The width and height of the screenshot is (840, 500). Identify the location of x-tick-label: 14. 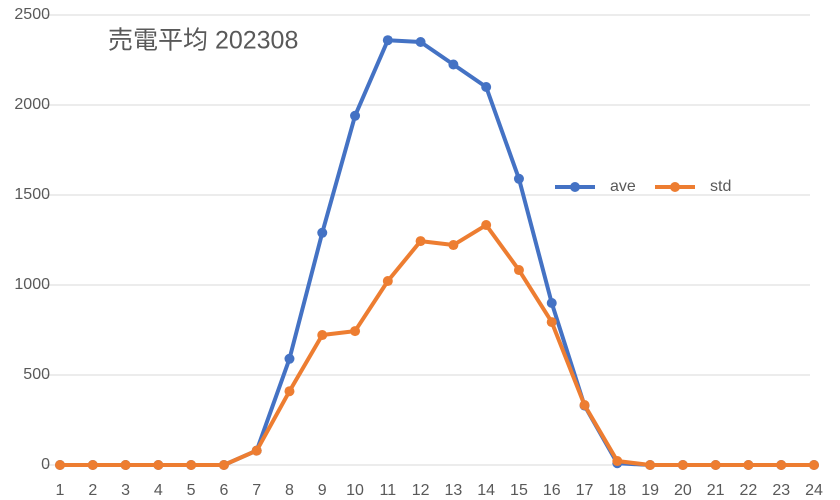
(486, 490).